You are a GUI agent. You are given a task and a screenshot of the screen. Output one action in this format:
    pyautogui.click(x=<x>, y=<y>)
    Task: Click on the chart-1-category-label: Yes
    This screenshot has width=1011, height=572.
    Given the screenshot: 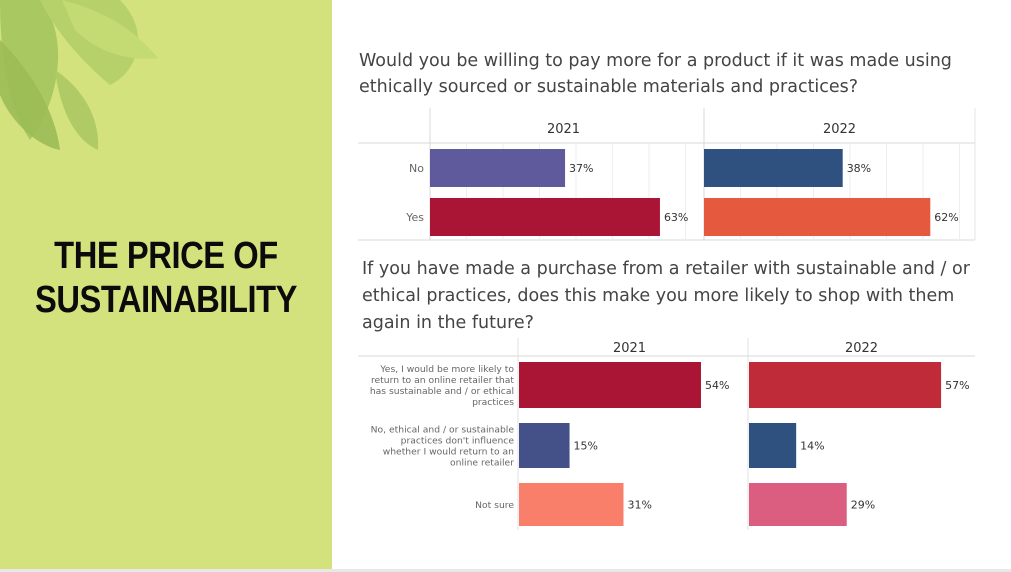 What is the action you would take?
    pyautogui.click(x=414, y=217)
    